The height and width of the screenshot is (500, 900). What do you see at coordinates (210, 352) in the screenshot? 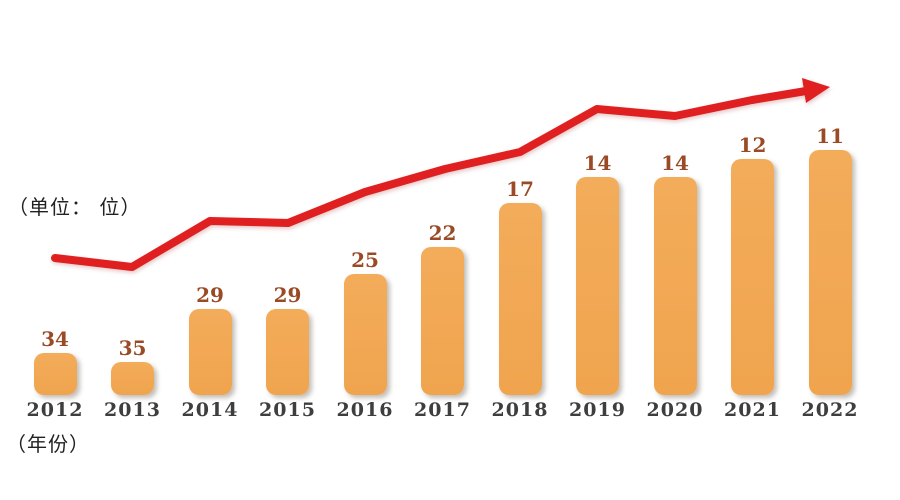
I see `bar-2014` at bounding box center [210, 352].